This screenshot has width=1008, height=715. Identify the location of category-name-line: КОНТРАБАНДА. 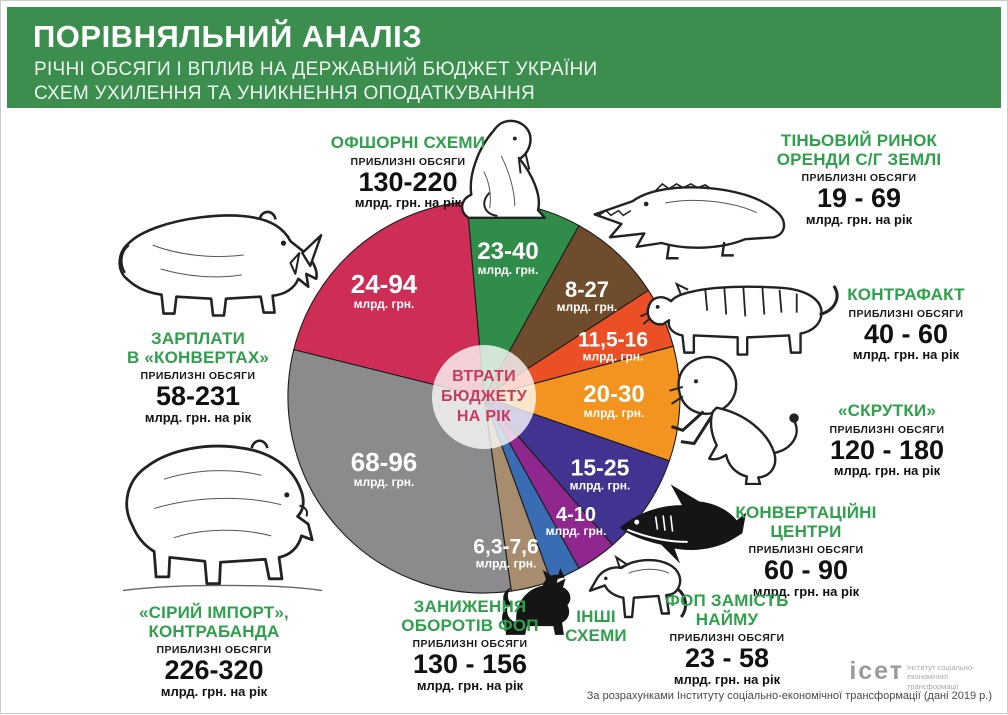
(214, 631).